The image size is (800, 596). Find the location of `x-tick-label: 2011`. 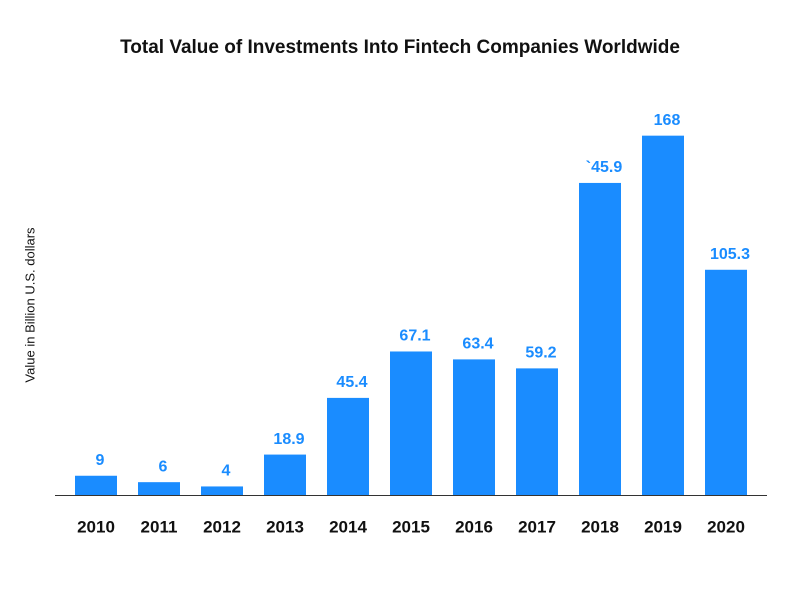

x-tick-label: 2011 is located at coordinates (159, 526).